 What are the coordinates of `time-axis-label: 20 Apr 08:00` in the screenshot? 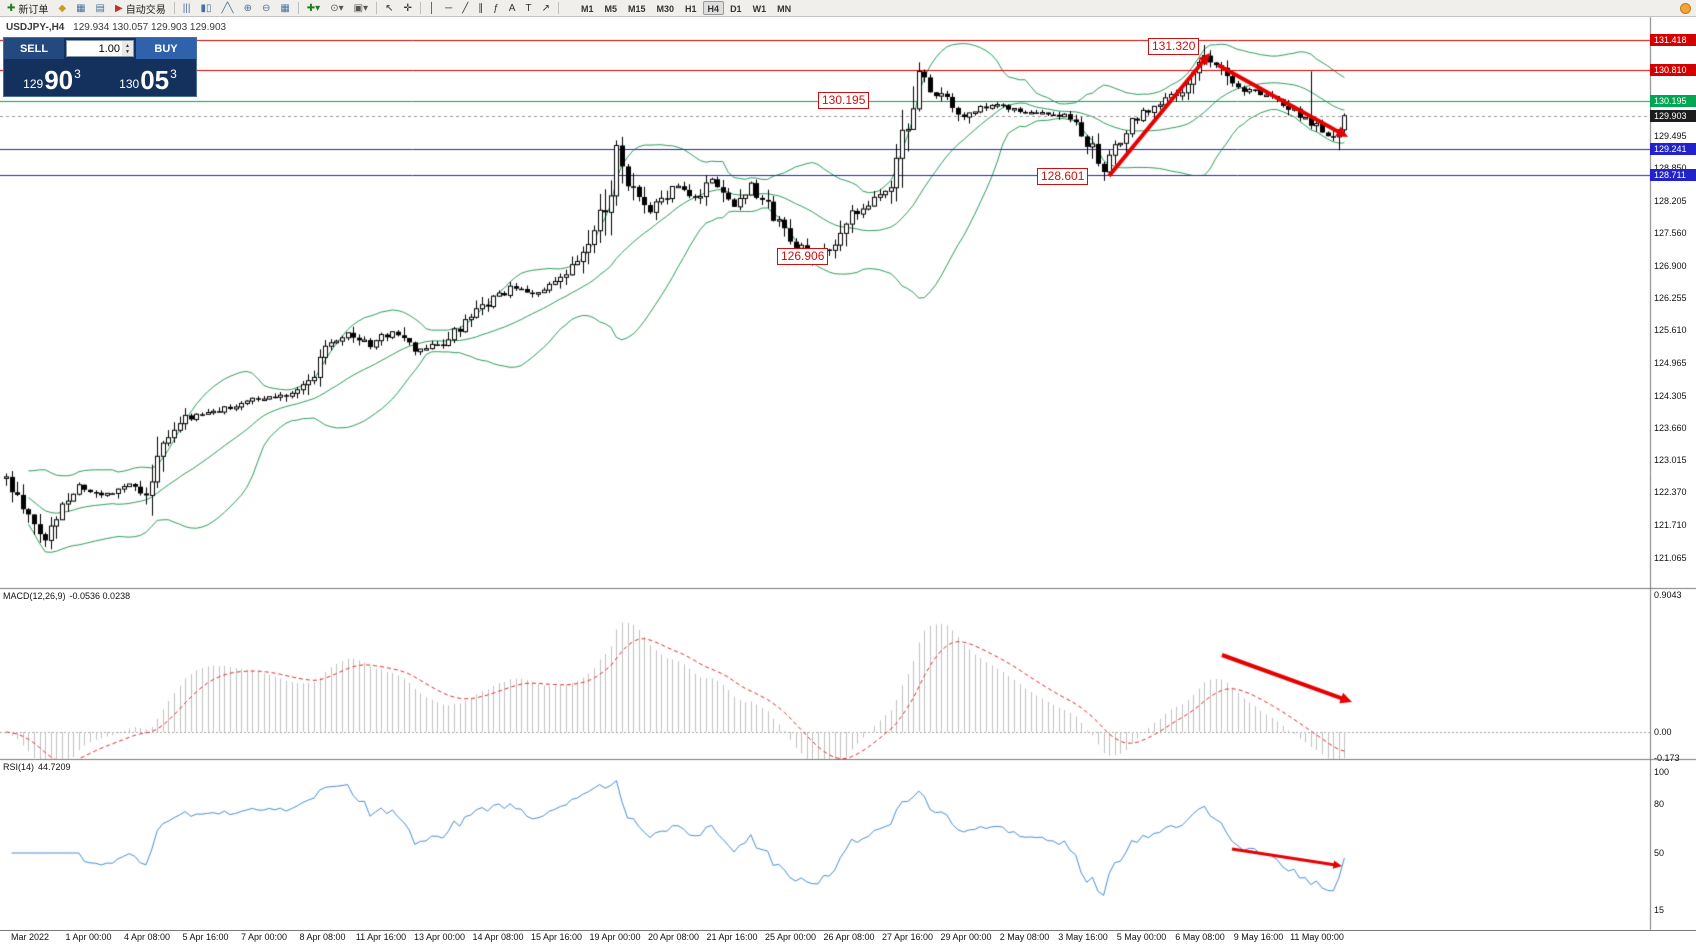 It's located at (673, 937).